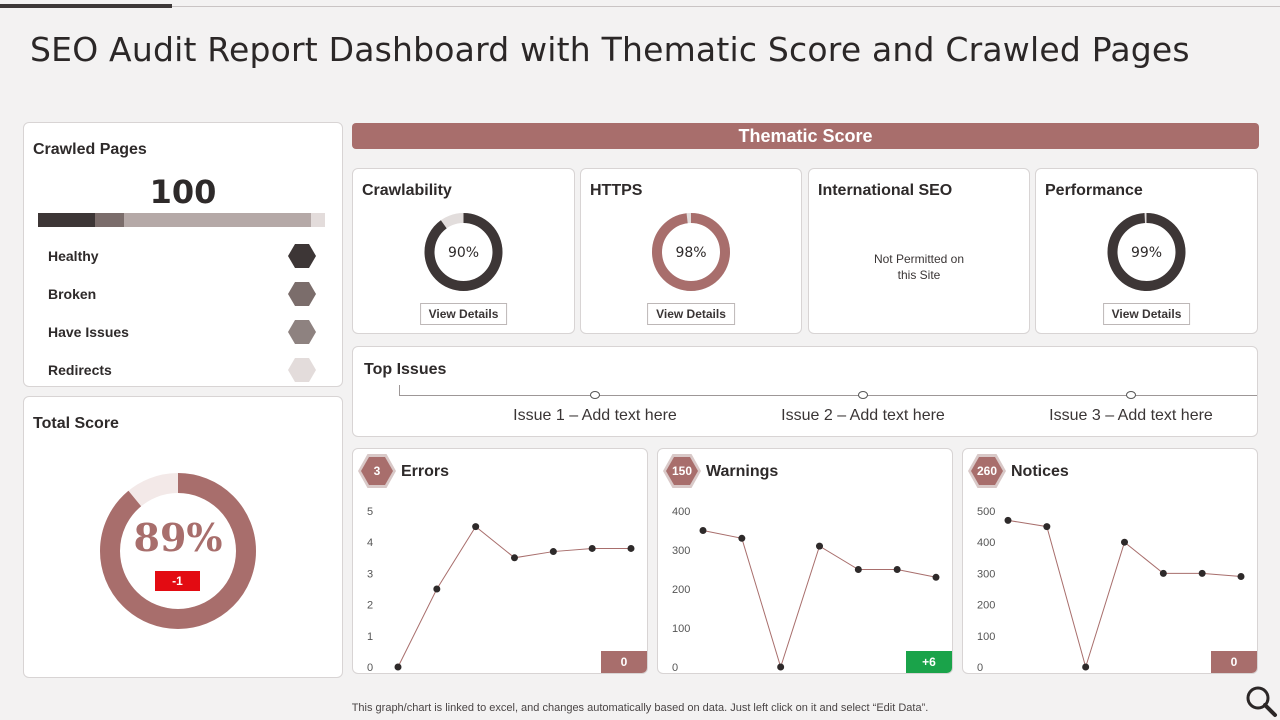 This screenshot has height=720, width=1280. I want to click on thematic-card-title: International SEO, so click(885, 190).